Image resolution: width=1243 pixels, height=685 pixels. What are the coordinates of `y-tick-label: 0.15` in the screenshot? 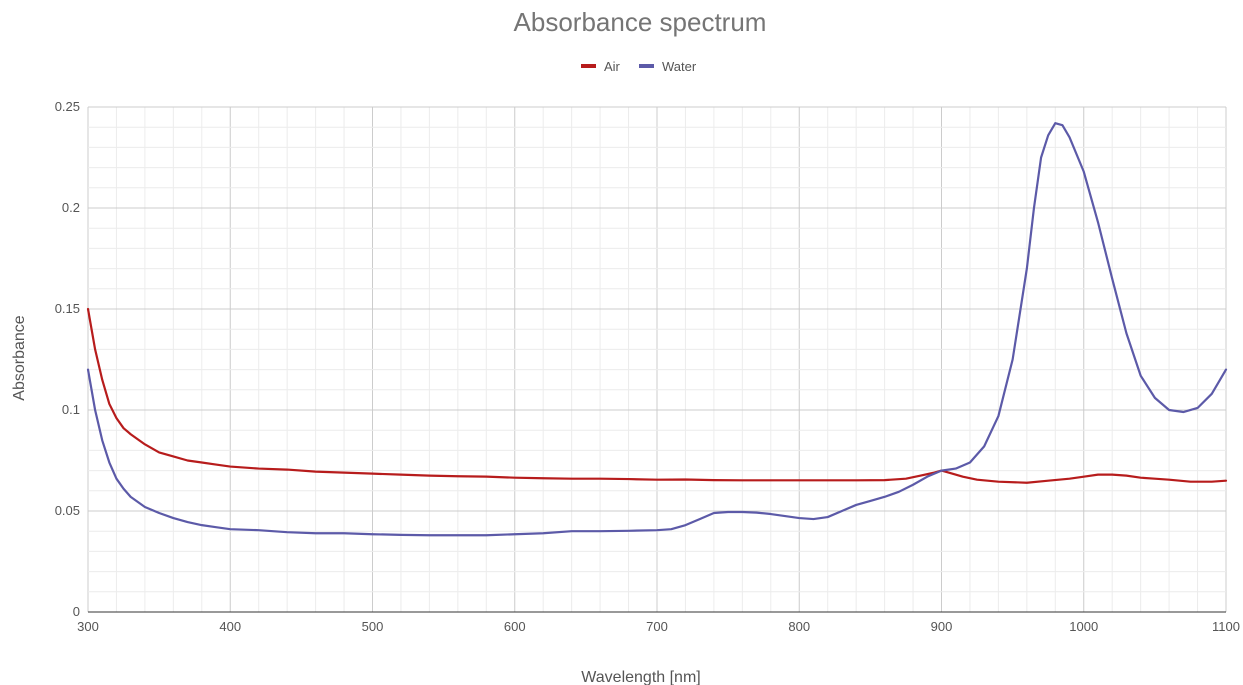 It's located at (67, 308).